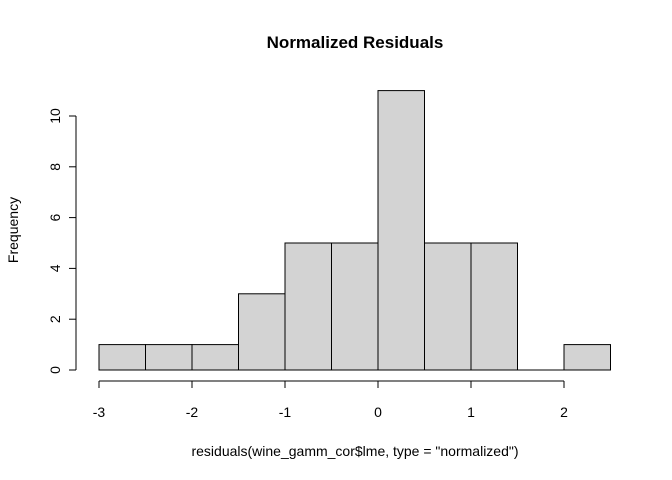 Image resolution: width=672 pixels, height=480 pixels. What do you see at coordinates (62, 241) in the screenshot?
I see `y-axis: 0 2 4 6 8 10` at bounding box center [62, 241].